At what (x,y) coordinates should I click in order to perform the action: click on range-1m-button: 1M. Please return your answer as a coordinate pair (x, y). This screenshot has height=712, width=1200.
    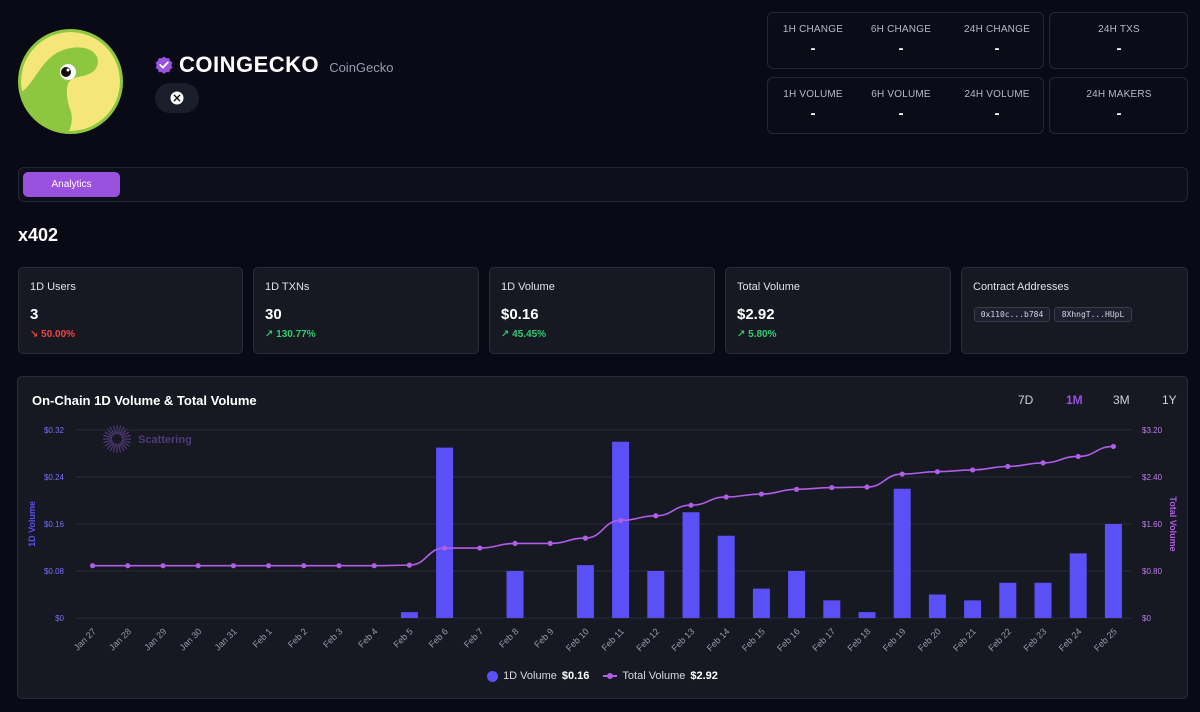
    Looking at the image, I should click on (1074, 400).